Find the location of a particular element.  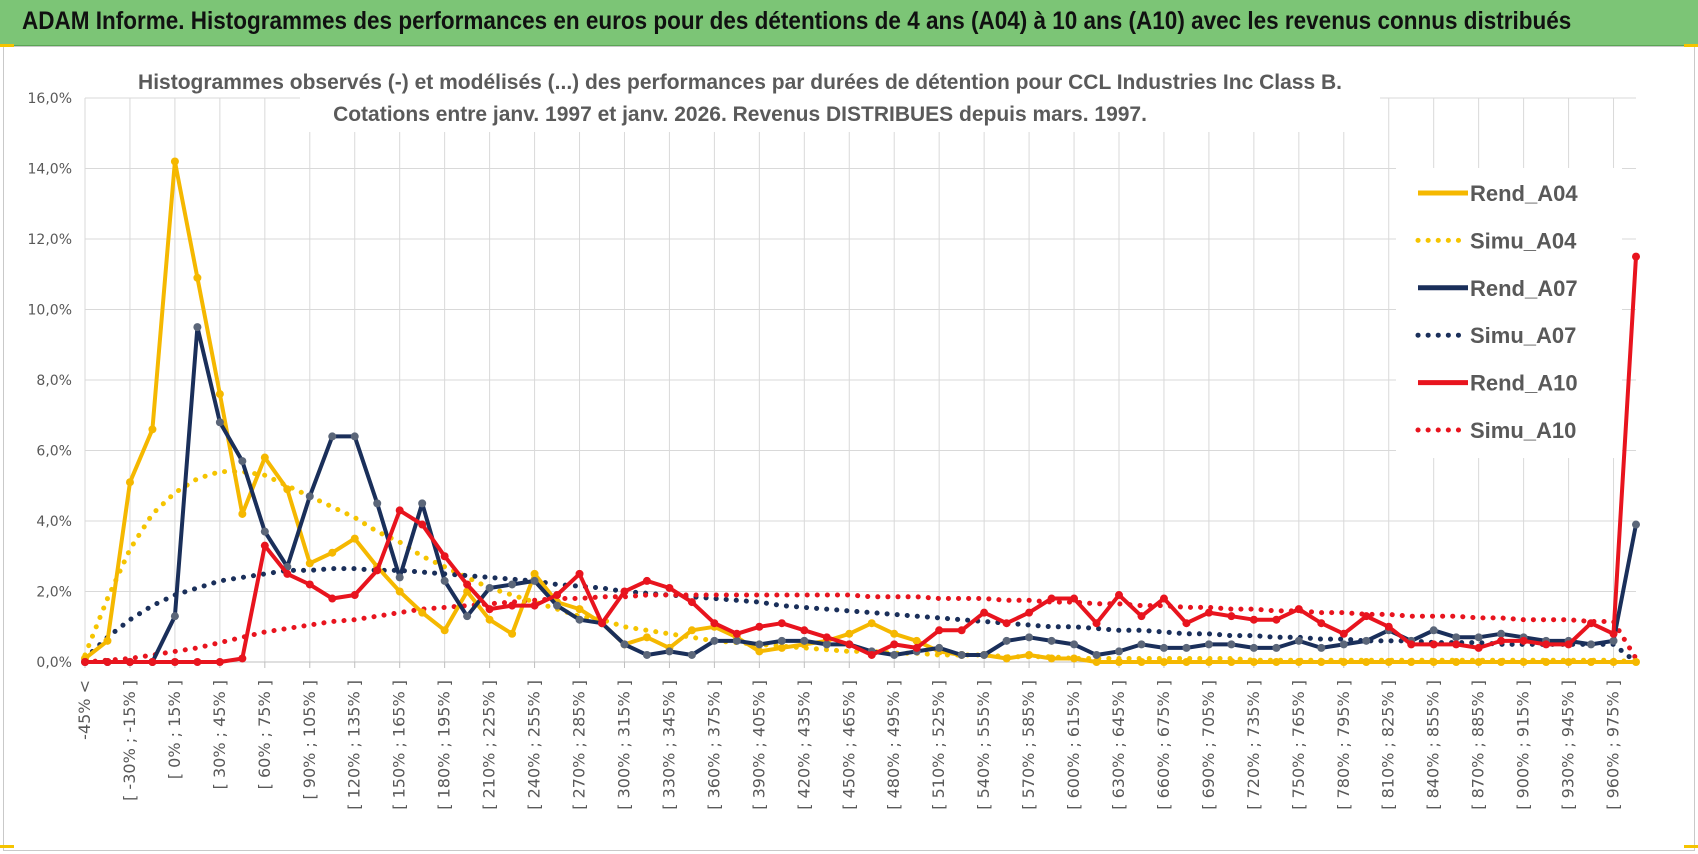

x-tick-label: [ 840% ; 855% ] is located at coordinates (1433, 745).